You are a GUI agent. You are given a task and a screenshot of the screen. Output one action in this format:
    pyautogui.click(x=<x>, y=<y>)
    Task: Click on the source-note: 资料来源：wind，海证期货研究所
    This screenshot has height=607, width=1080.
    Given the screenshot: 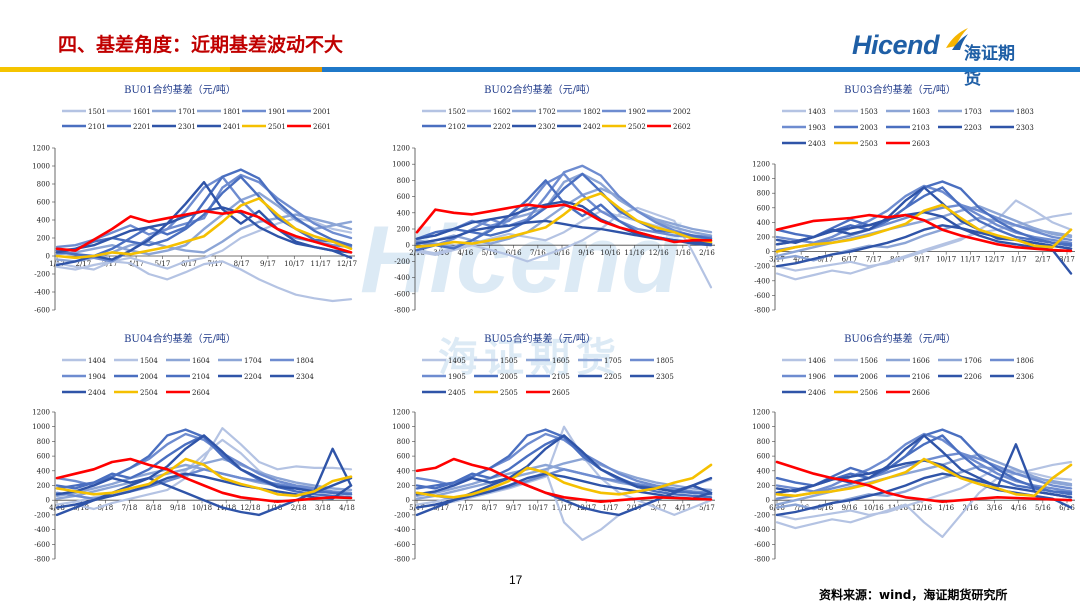 What is the action you would take?
    pyautogui.click(x=913, y=595)
    